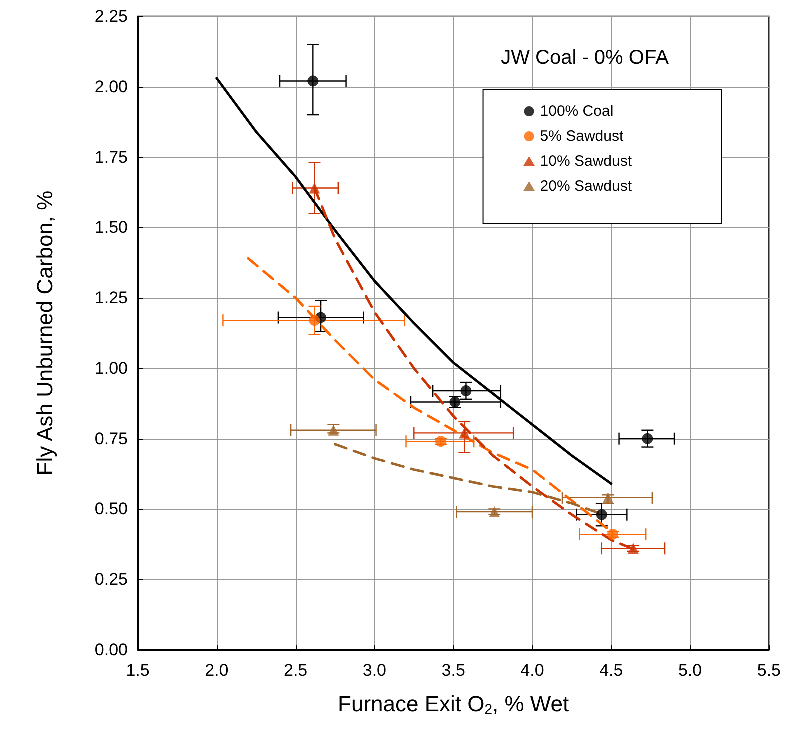 This screenshot has height=748, width=792. Describe the element at coordinates (582, 136) in the screenshot. I see `legend-label: 5% Sawdust` at that location.